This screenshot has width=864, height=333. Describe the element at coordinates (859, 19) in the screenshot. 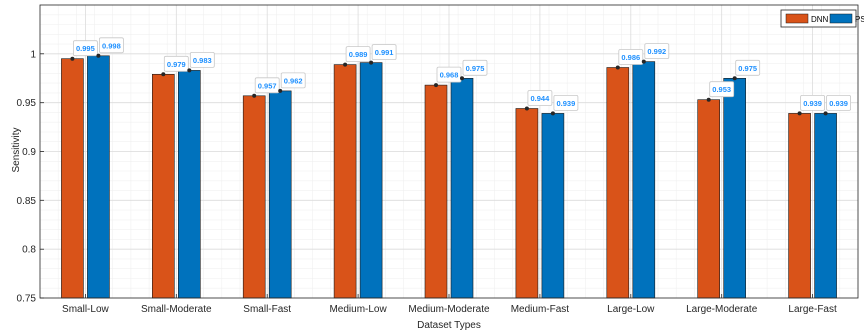

I see `legend-label-ps: PS` at that location.